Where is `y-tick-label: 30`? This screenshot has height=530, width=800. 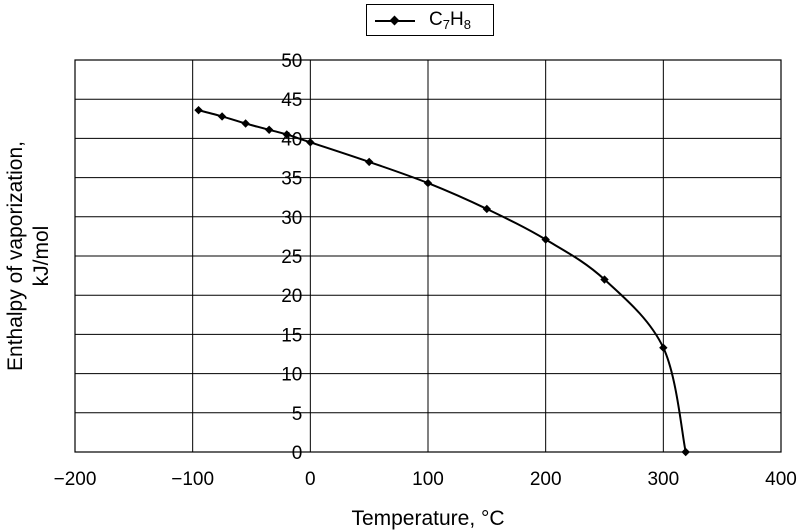 y-tick-label: 30 is located at coordinates (291, 218).